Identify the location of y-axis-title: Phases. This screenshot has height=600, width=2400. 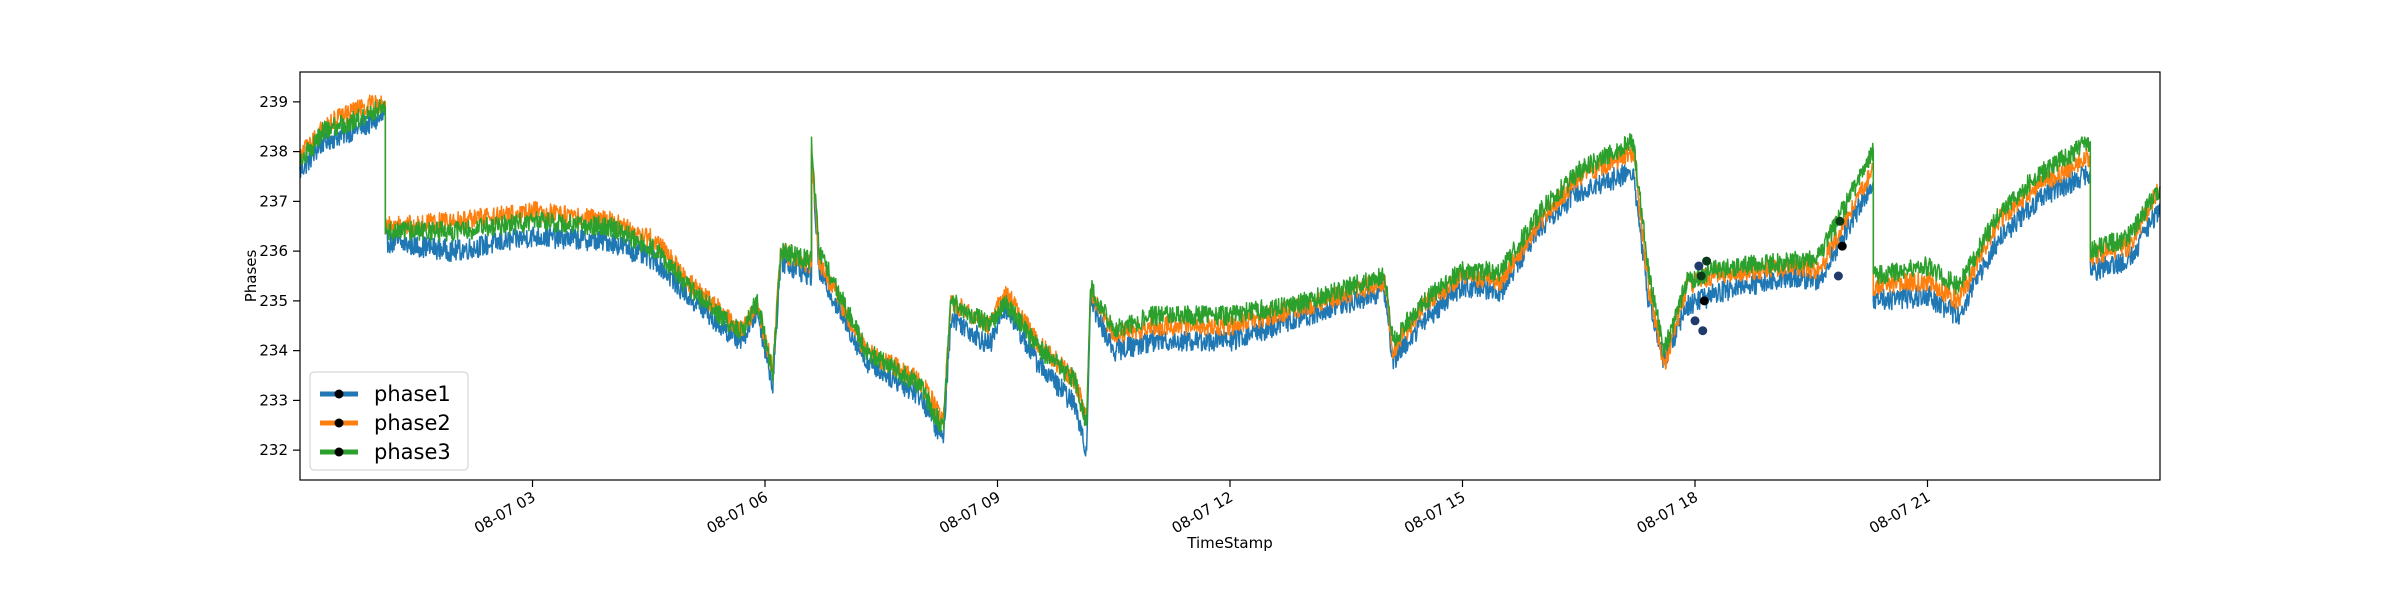
(251, 276).